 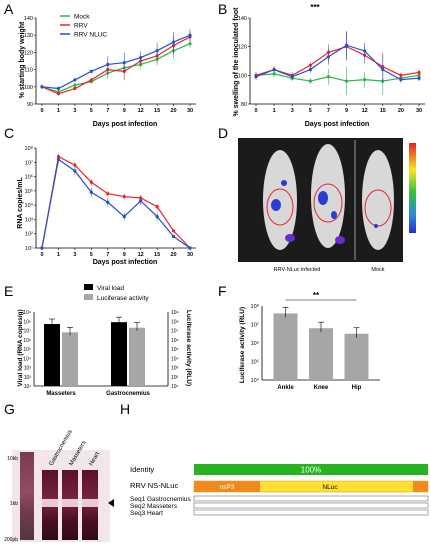 I want to click on gel-ladder-lane, so click(x=27, y=496).